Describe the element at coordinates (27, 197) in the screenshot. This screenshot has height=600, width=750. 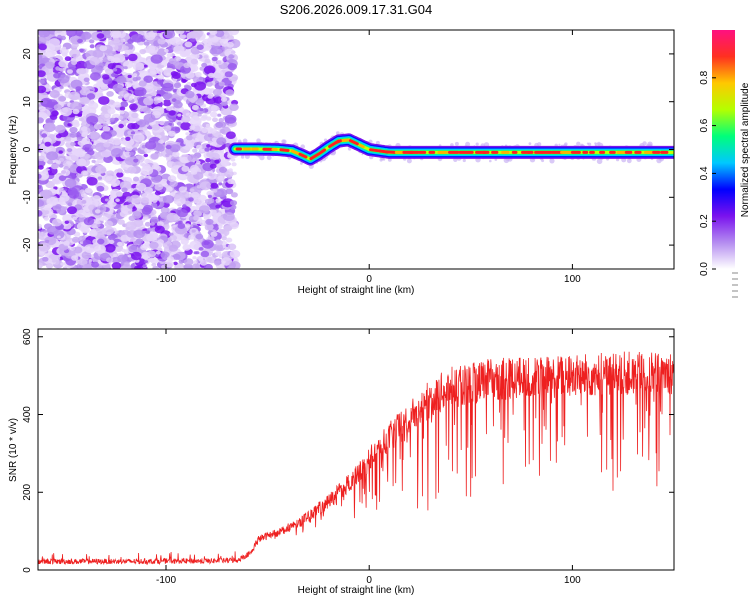
I see `spectrogram-y-tick-label: -10` at that location.